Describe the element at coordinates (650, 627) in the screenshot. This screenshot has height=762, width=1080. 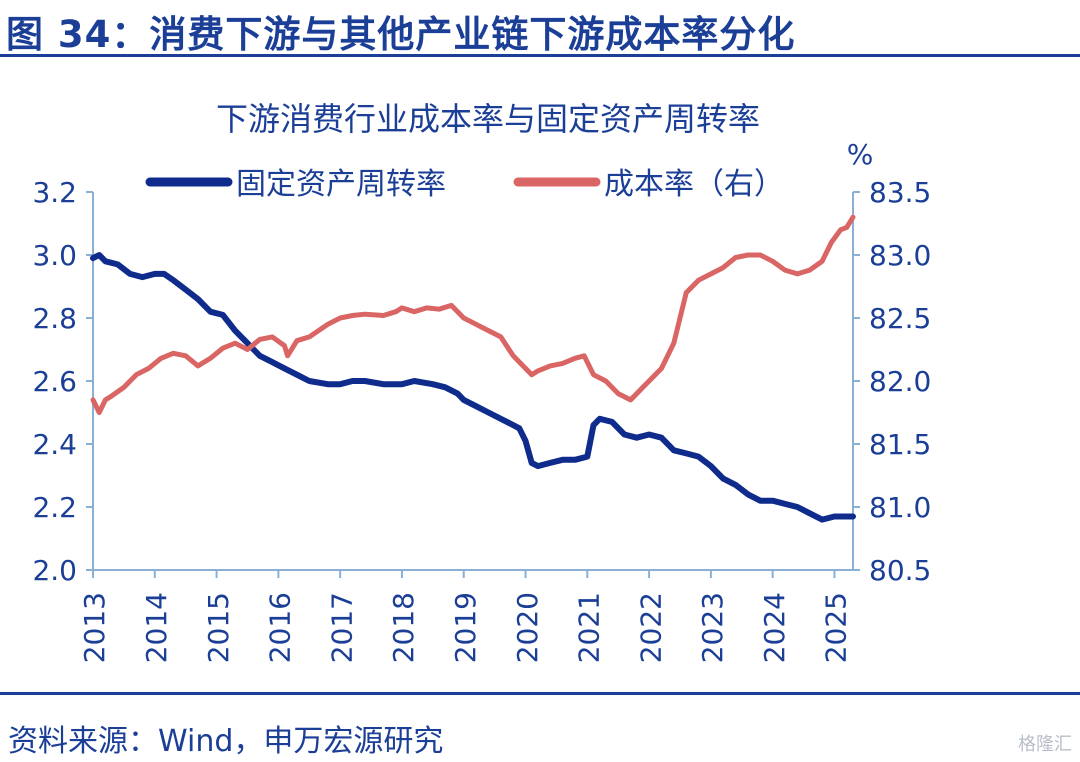
I see `x-axis-tick-label: 2022` at that location.